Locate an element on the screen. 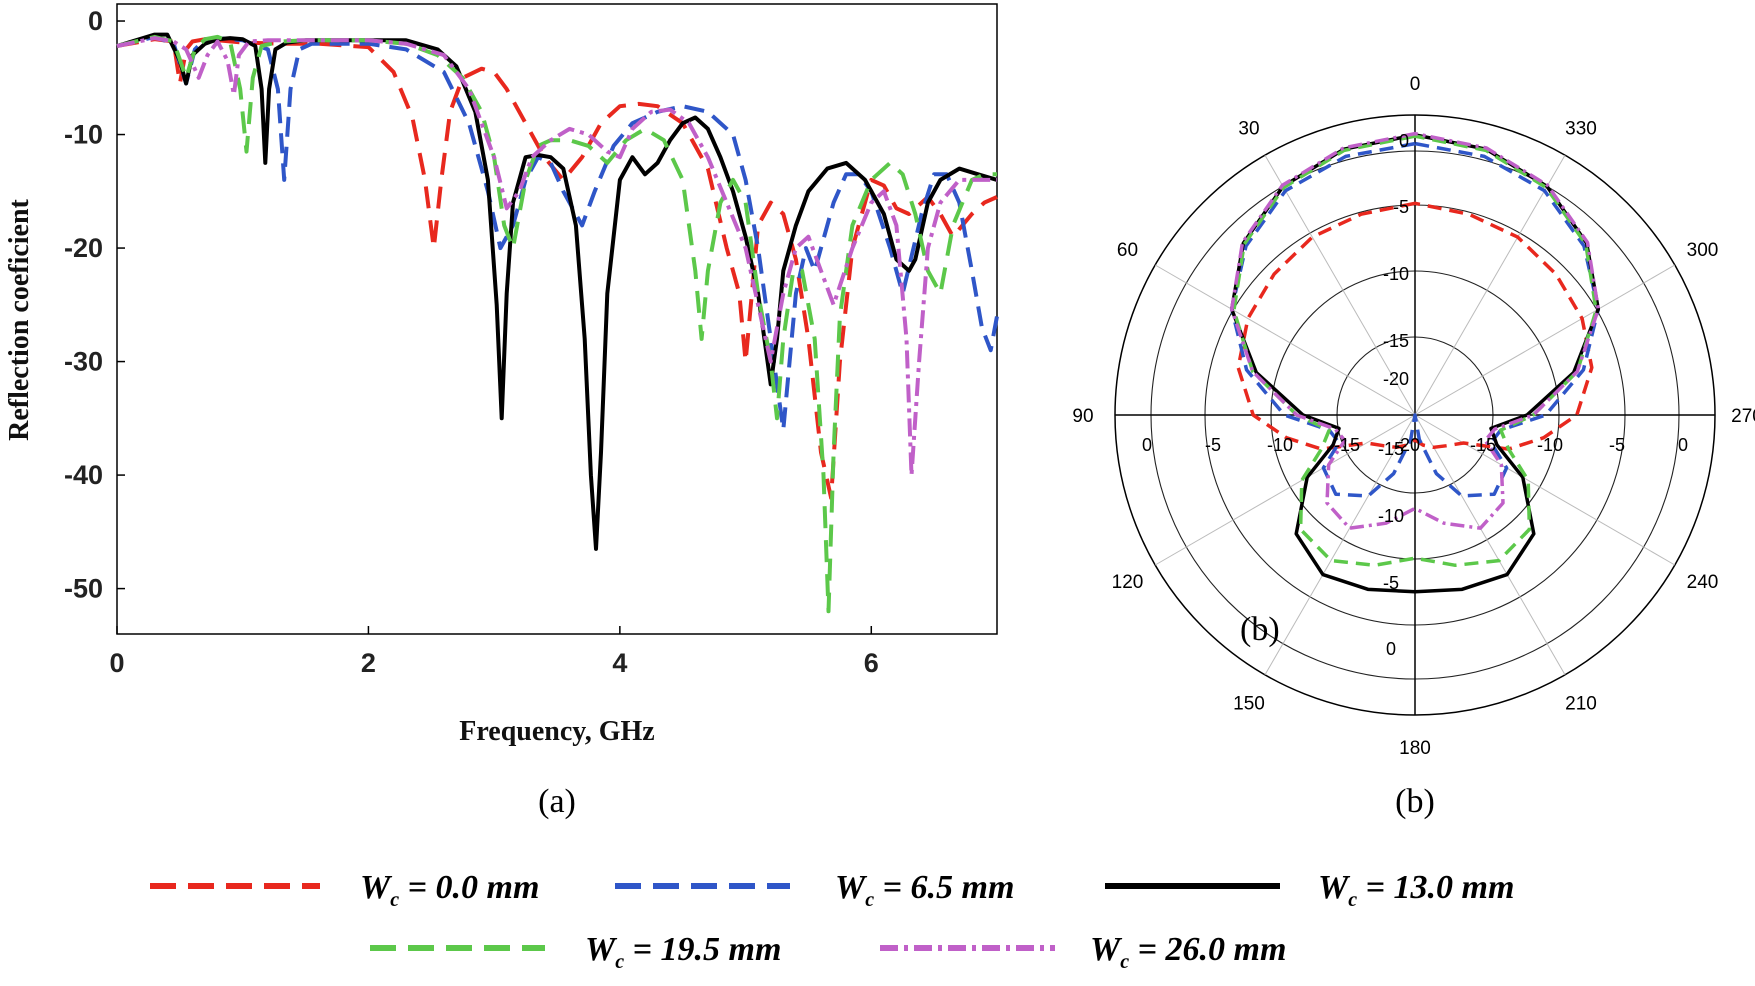 This screenshot has height=986, width=1755. polar-series-Wc00 is located at coordinates (1415, 326).